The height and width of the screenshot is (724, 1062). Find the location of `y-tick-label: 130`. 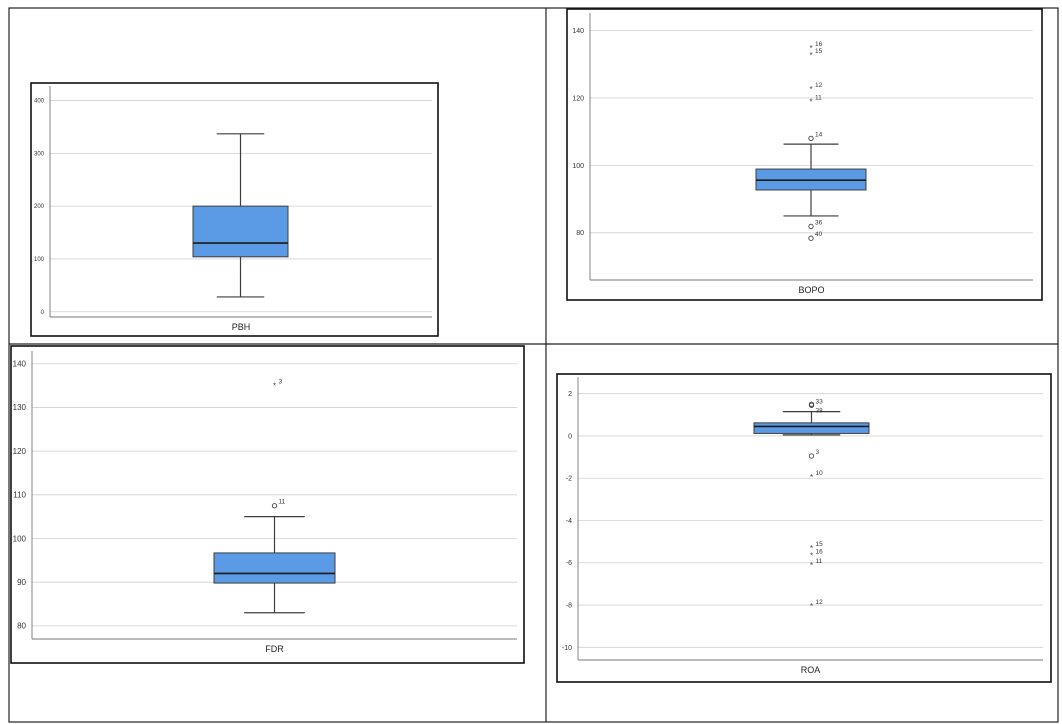

y-tick-label: 130 is located at coordinates (20, 407).